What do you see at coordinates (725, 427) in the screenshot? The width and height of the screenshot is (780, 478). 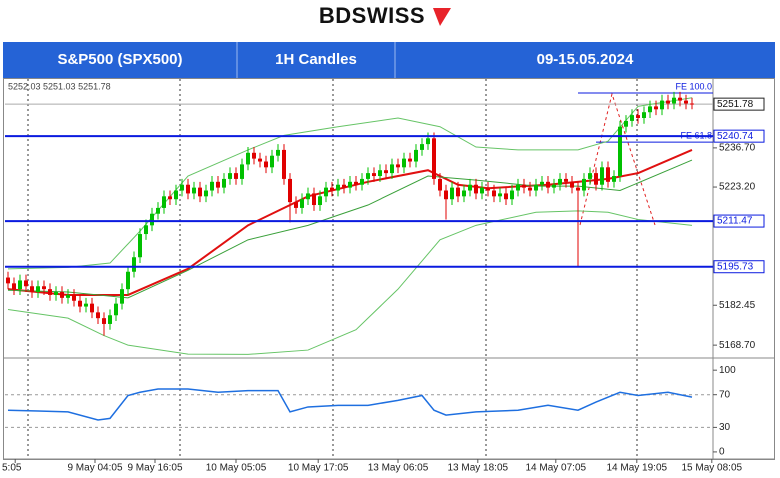 I see `rsi-tick-label: 30` at bounding box center [725, 427].